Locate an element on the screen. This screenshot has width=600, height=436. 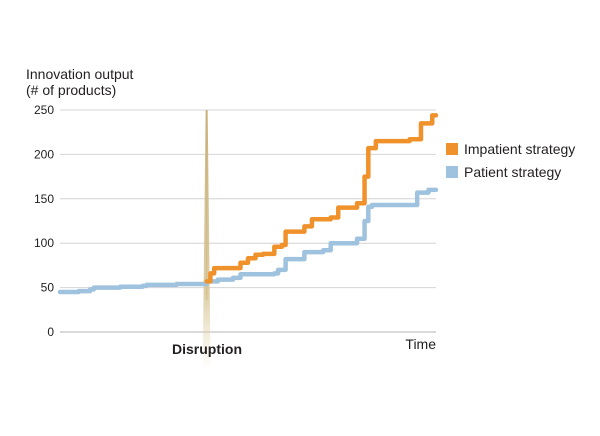
disruption-beam is located at coordinates (206, 241).